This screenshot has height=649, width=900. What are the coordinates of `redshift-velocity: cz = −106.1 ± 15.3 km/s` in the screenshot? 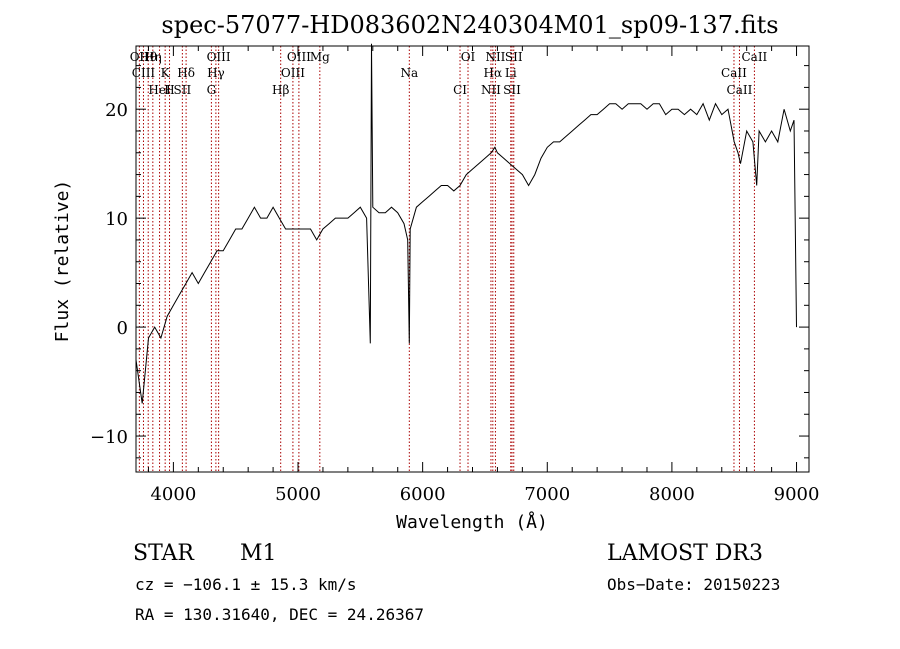 It's located at (246, 584).